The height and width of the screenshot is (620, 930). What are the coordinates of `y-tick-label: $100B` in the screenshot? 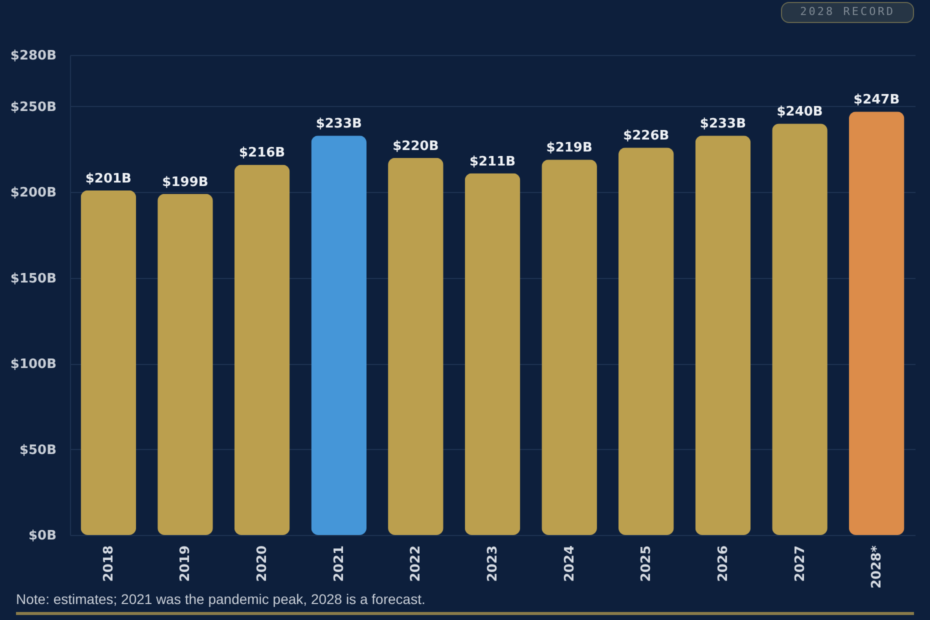 It's located at (33, 364).